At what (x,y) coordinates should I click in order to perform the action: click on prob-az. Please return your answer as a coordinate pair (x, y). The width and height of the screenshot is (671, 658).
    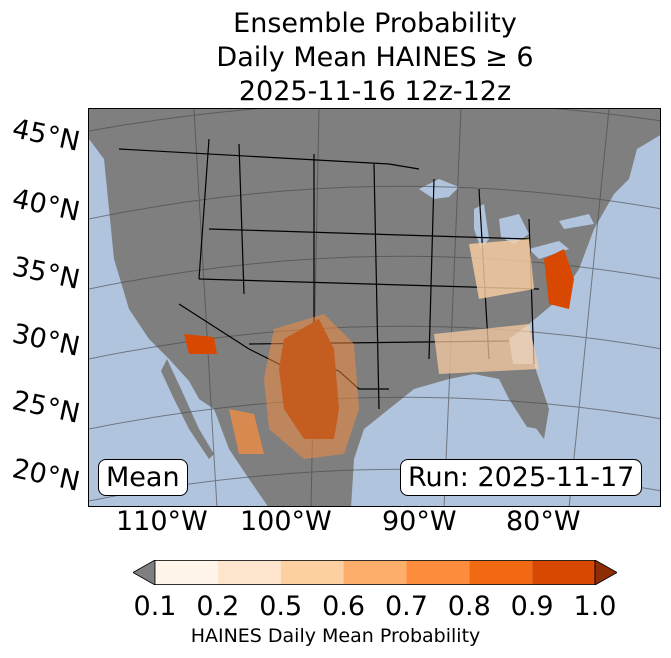
    Looking at the image, I should click on (200, 344).